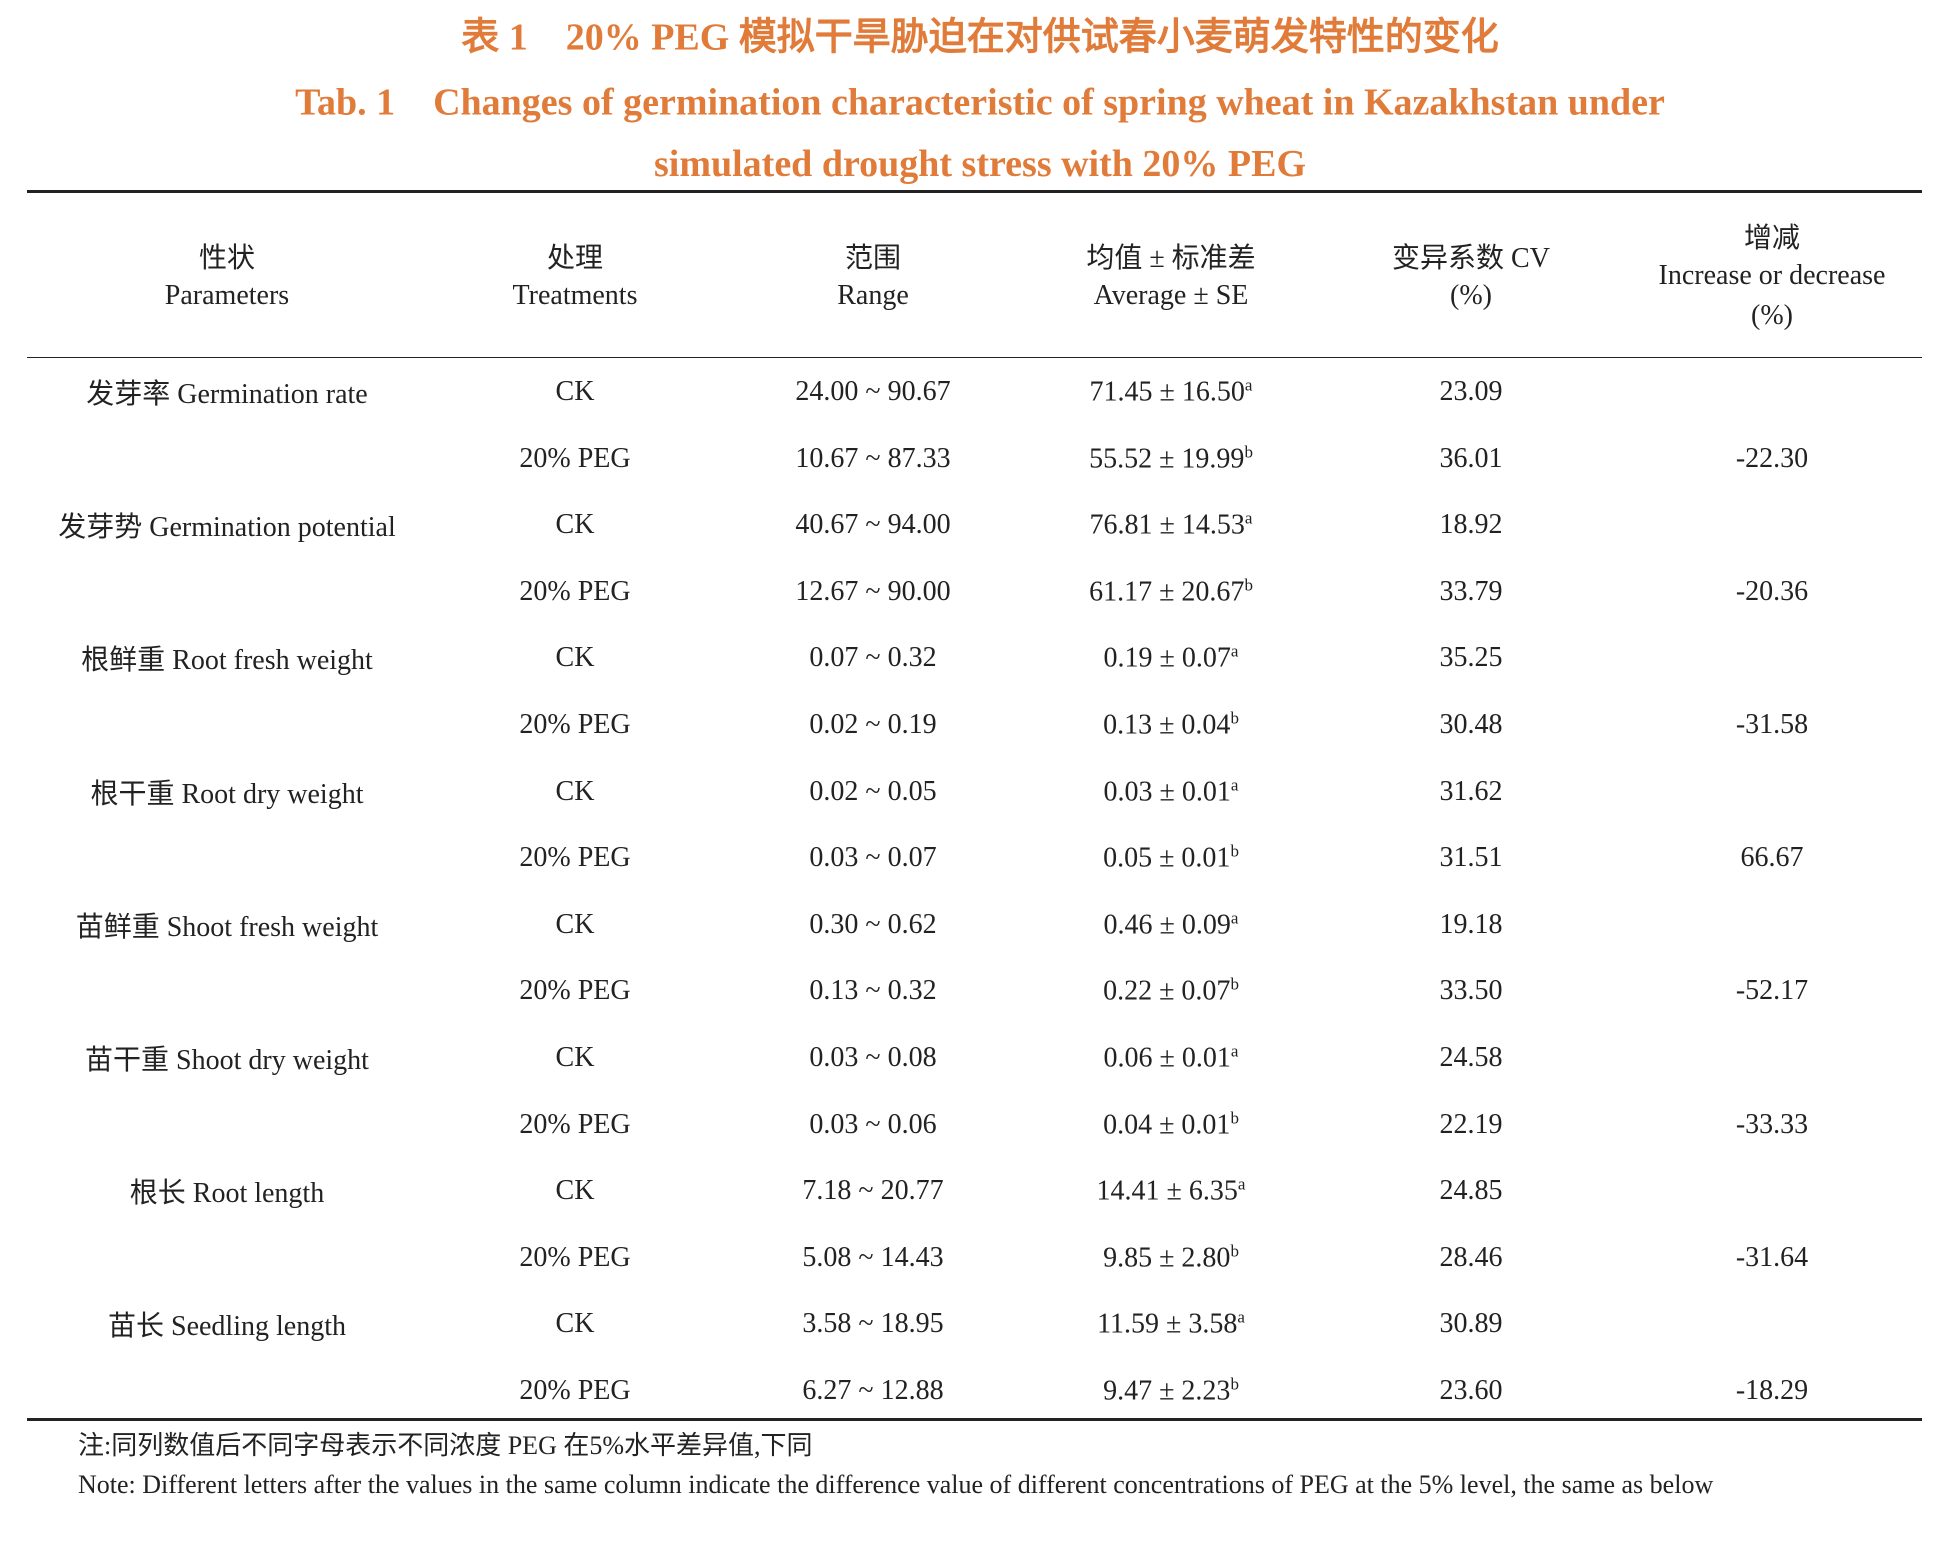 Image resolution: width=1943 pixels, height=1544 pixels. I want to click on table-cell: 24.58, so click(1471, 1057).